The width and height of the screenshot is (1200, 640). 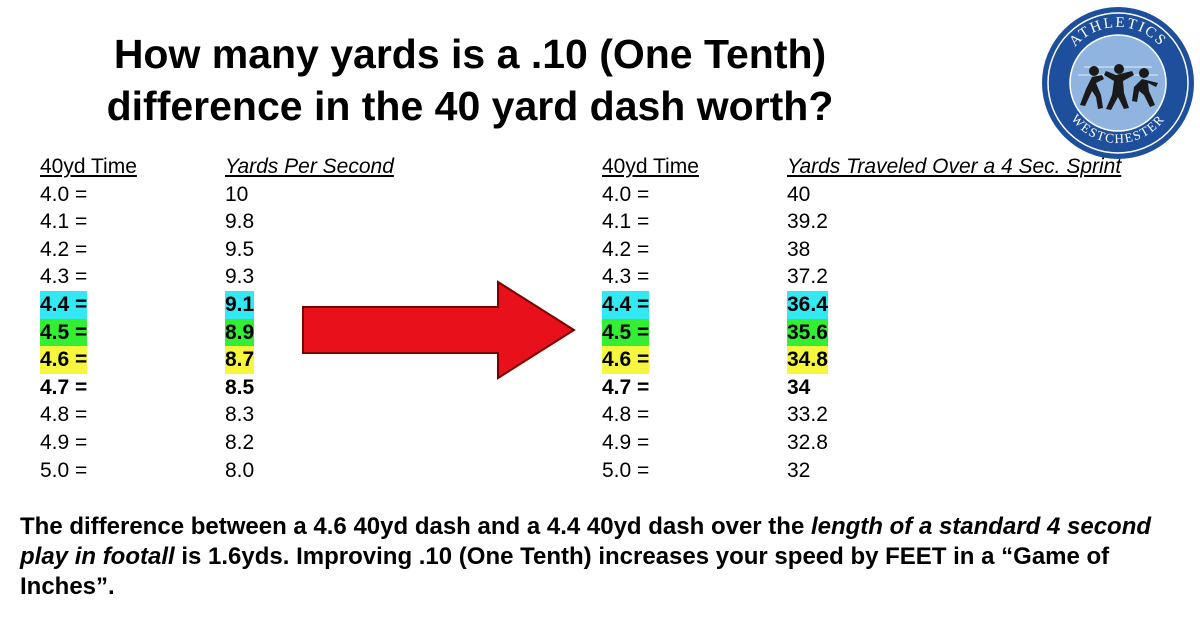 What do you see at coordinates (439, 330) in the screenshot?
I see `right-arrow-icon` at bounding box center [439, 330].